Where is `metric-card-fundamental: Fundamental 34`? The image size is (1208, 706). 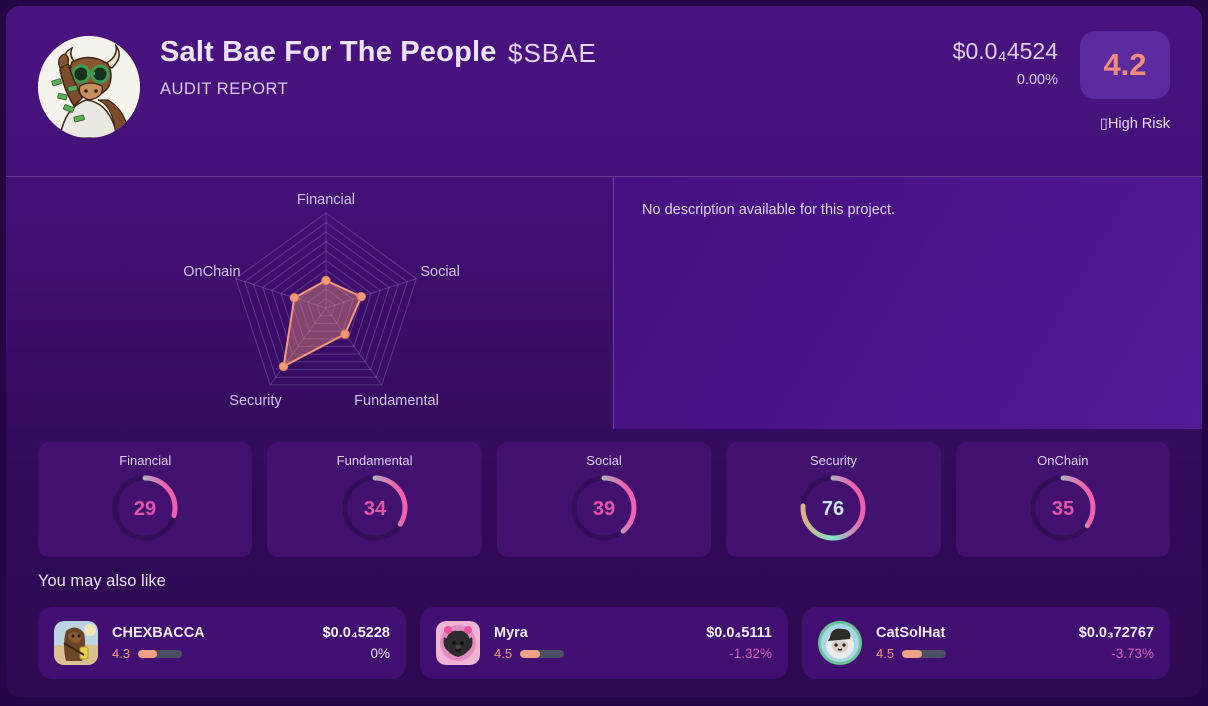
metric-card-fundamental: Fundamental 34 is located at coordinates (374, 499).